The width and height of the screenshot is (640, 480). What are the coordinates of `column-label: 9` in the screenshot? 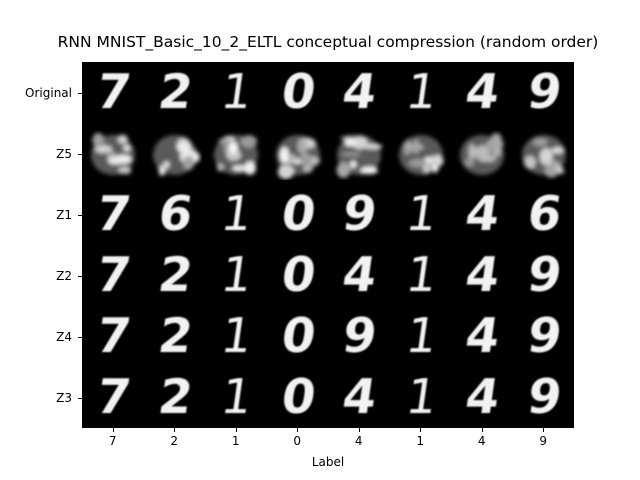 It's located at (543, 441).